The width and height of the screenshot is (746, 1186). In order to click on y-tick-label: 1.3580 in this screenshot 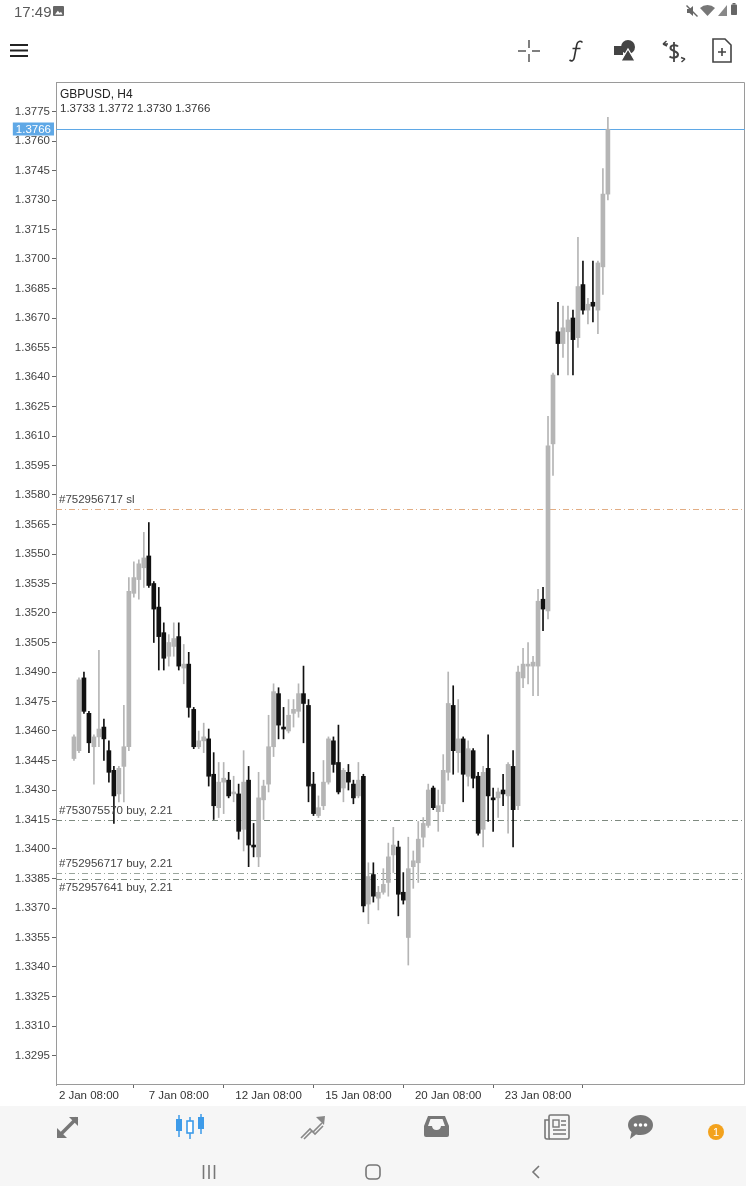, I will do `click(32, 494)`.